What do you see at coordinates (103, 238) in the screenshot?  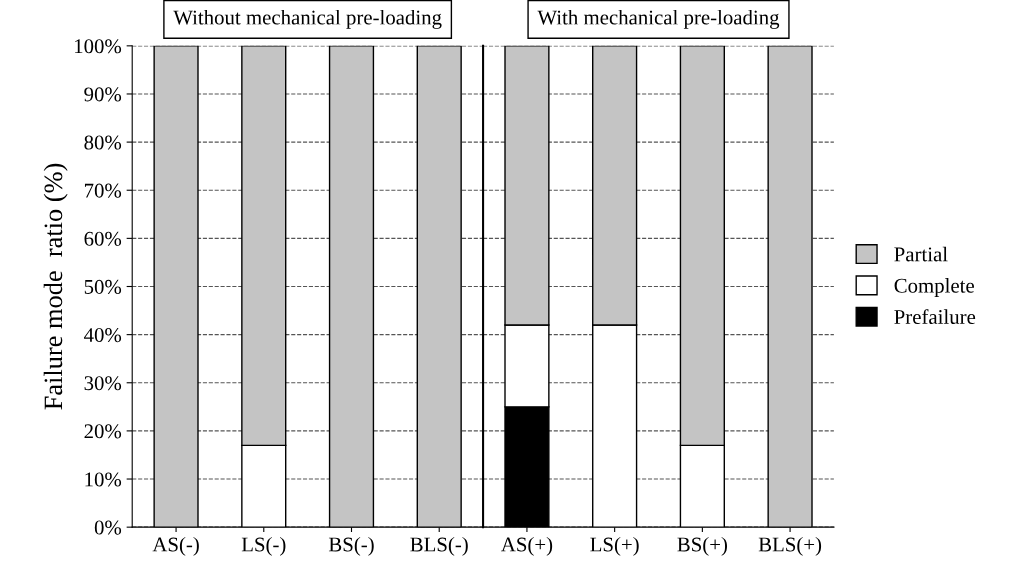 I see `y-tick-label: 60%` at bounding box center [103, 238].